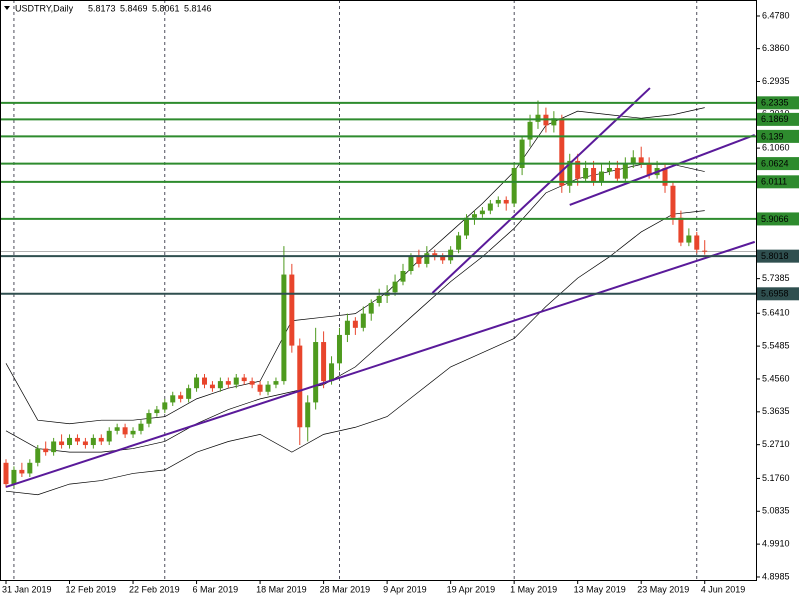 The width and height of the screenshot is (800, 600). What do you see at coordinates (772, 136) in the screenshot?
I see `level-label: 6.139` at bounding box center [772, 136].